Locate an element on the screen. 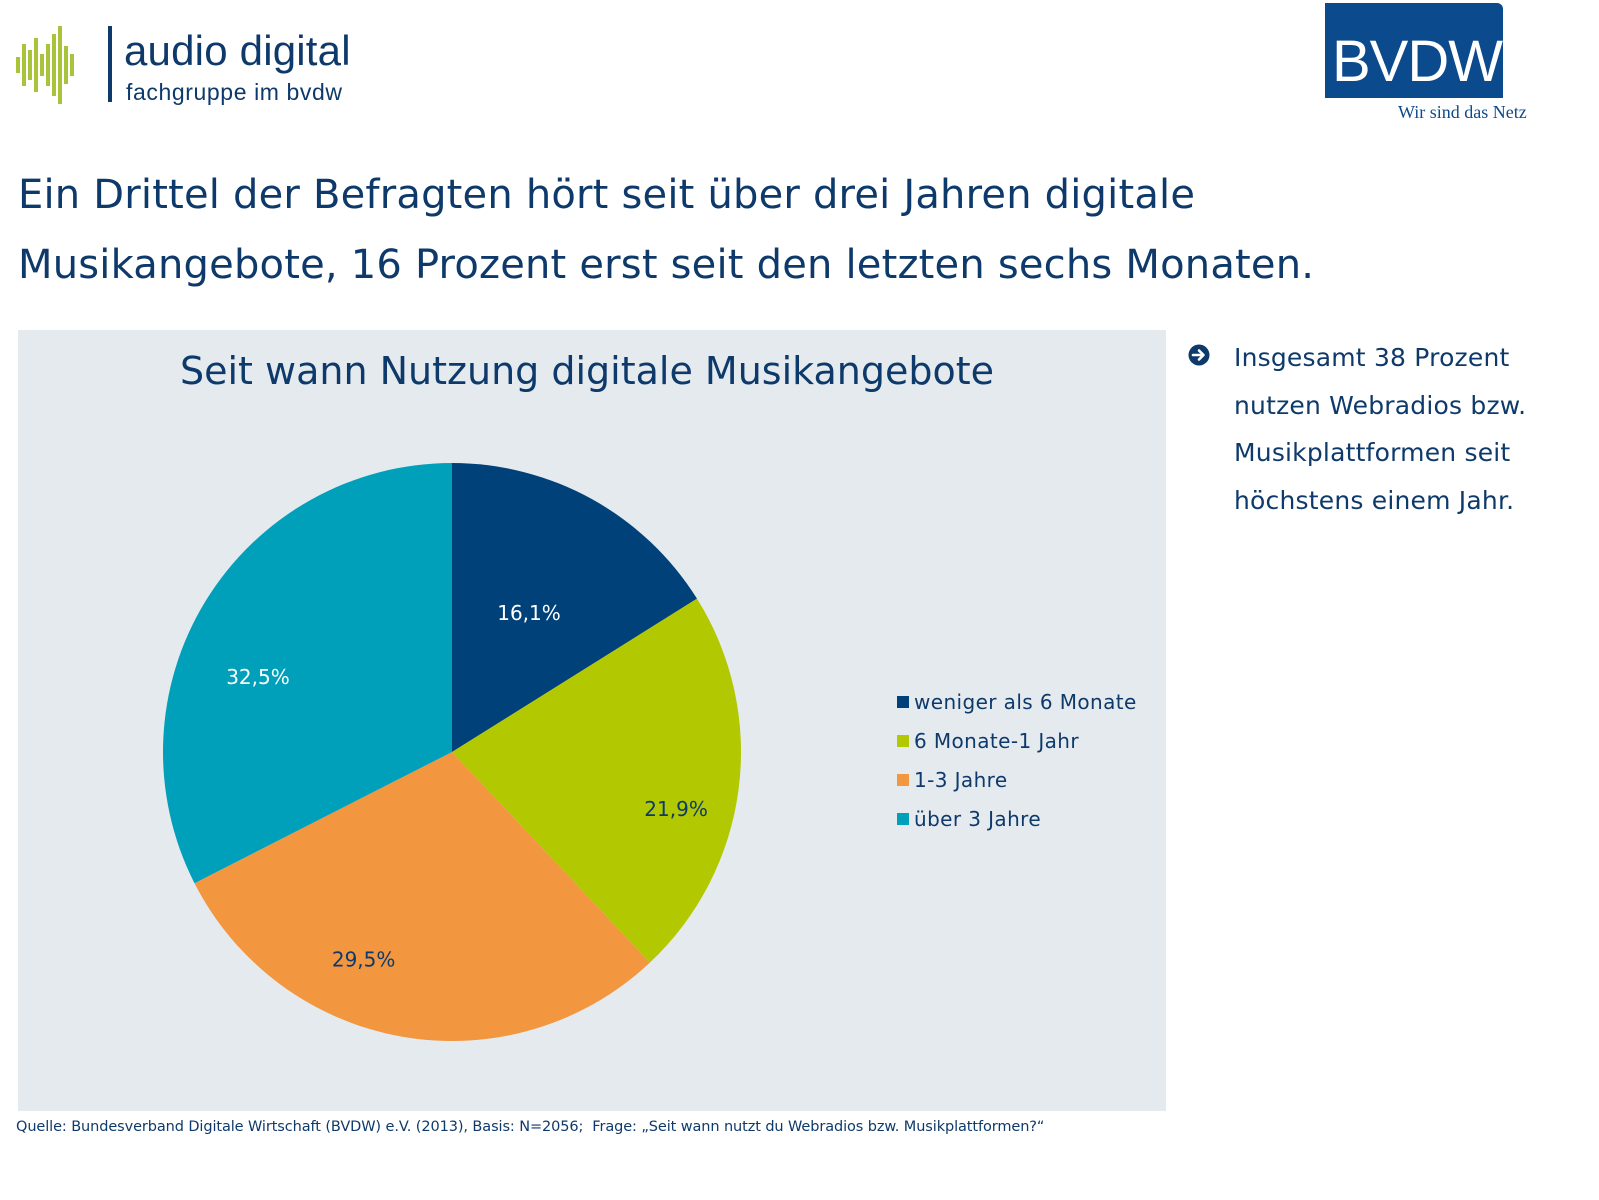 This screenshot has width=1599, height=1200. legend-label: weniger als 6 Monate is located at coordinates (1025, 701).